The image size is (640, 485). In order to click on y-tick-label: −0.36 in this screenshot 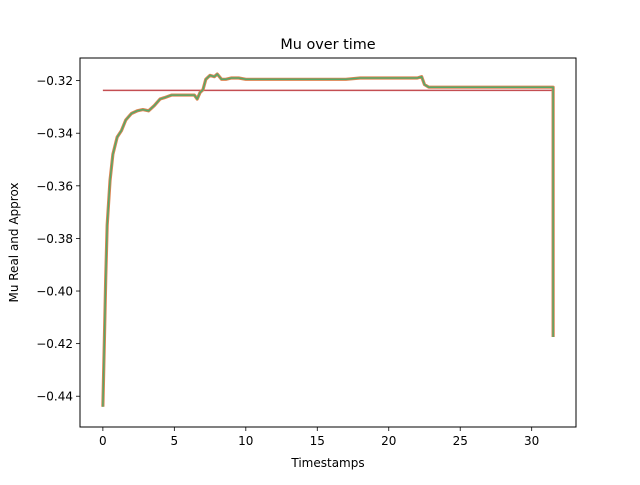, I will do `click(54, 186)`.